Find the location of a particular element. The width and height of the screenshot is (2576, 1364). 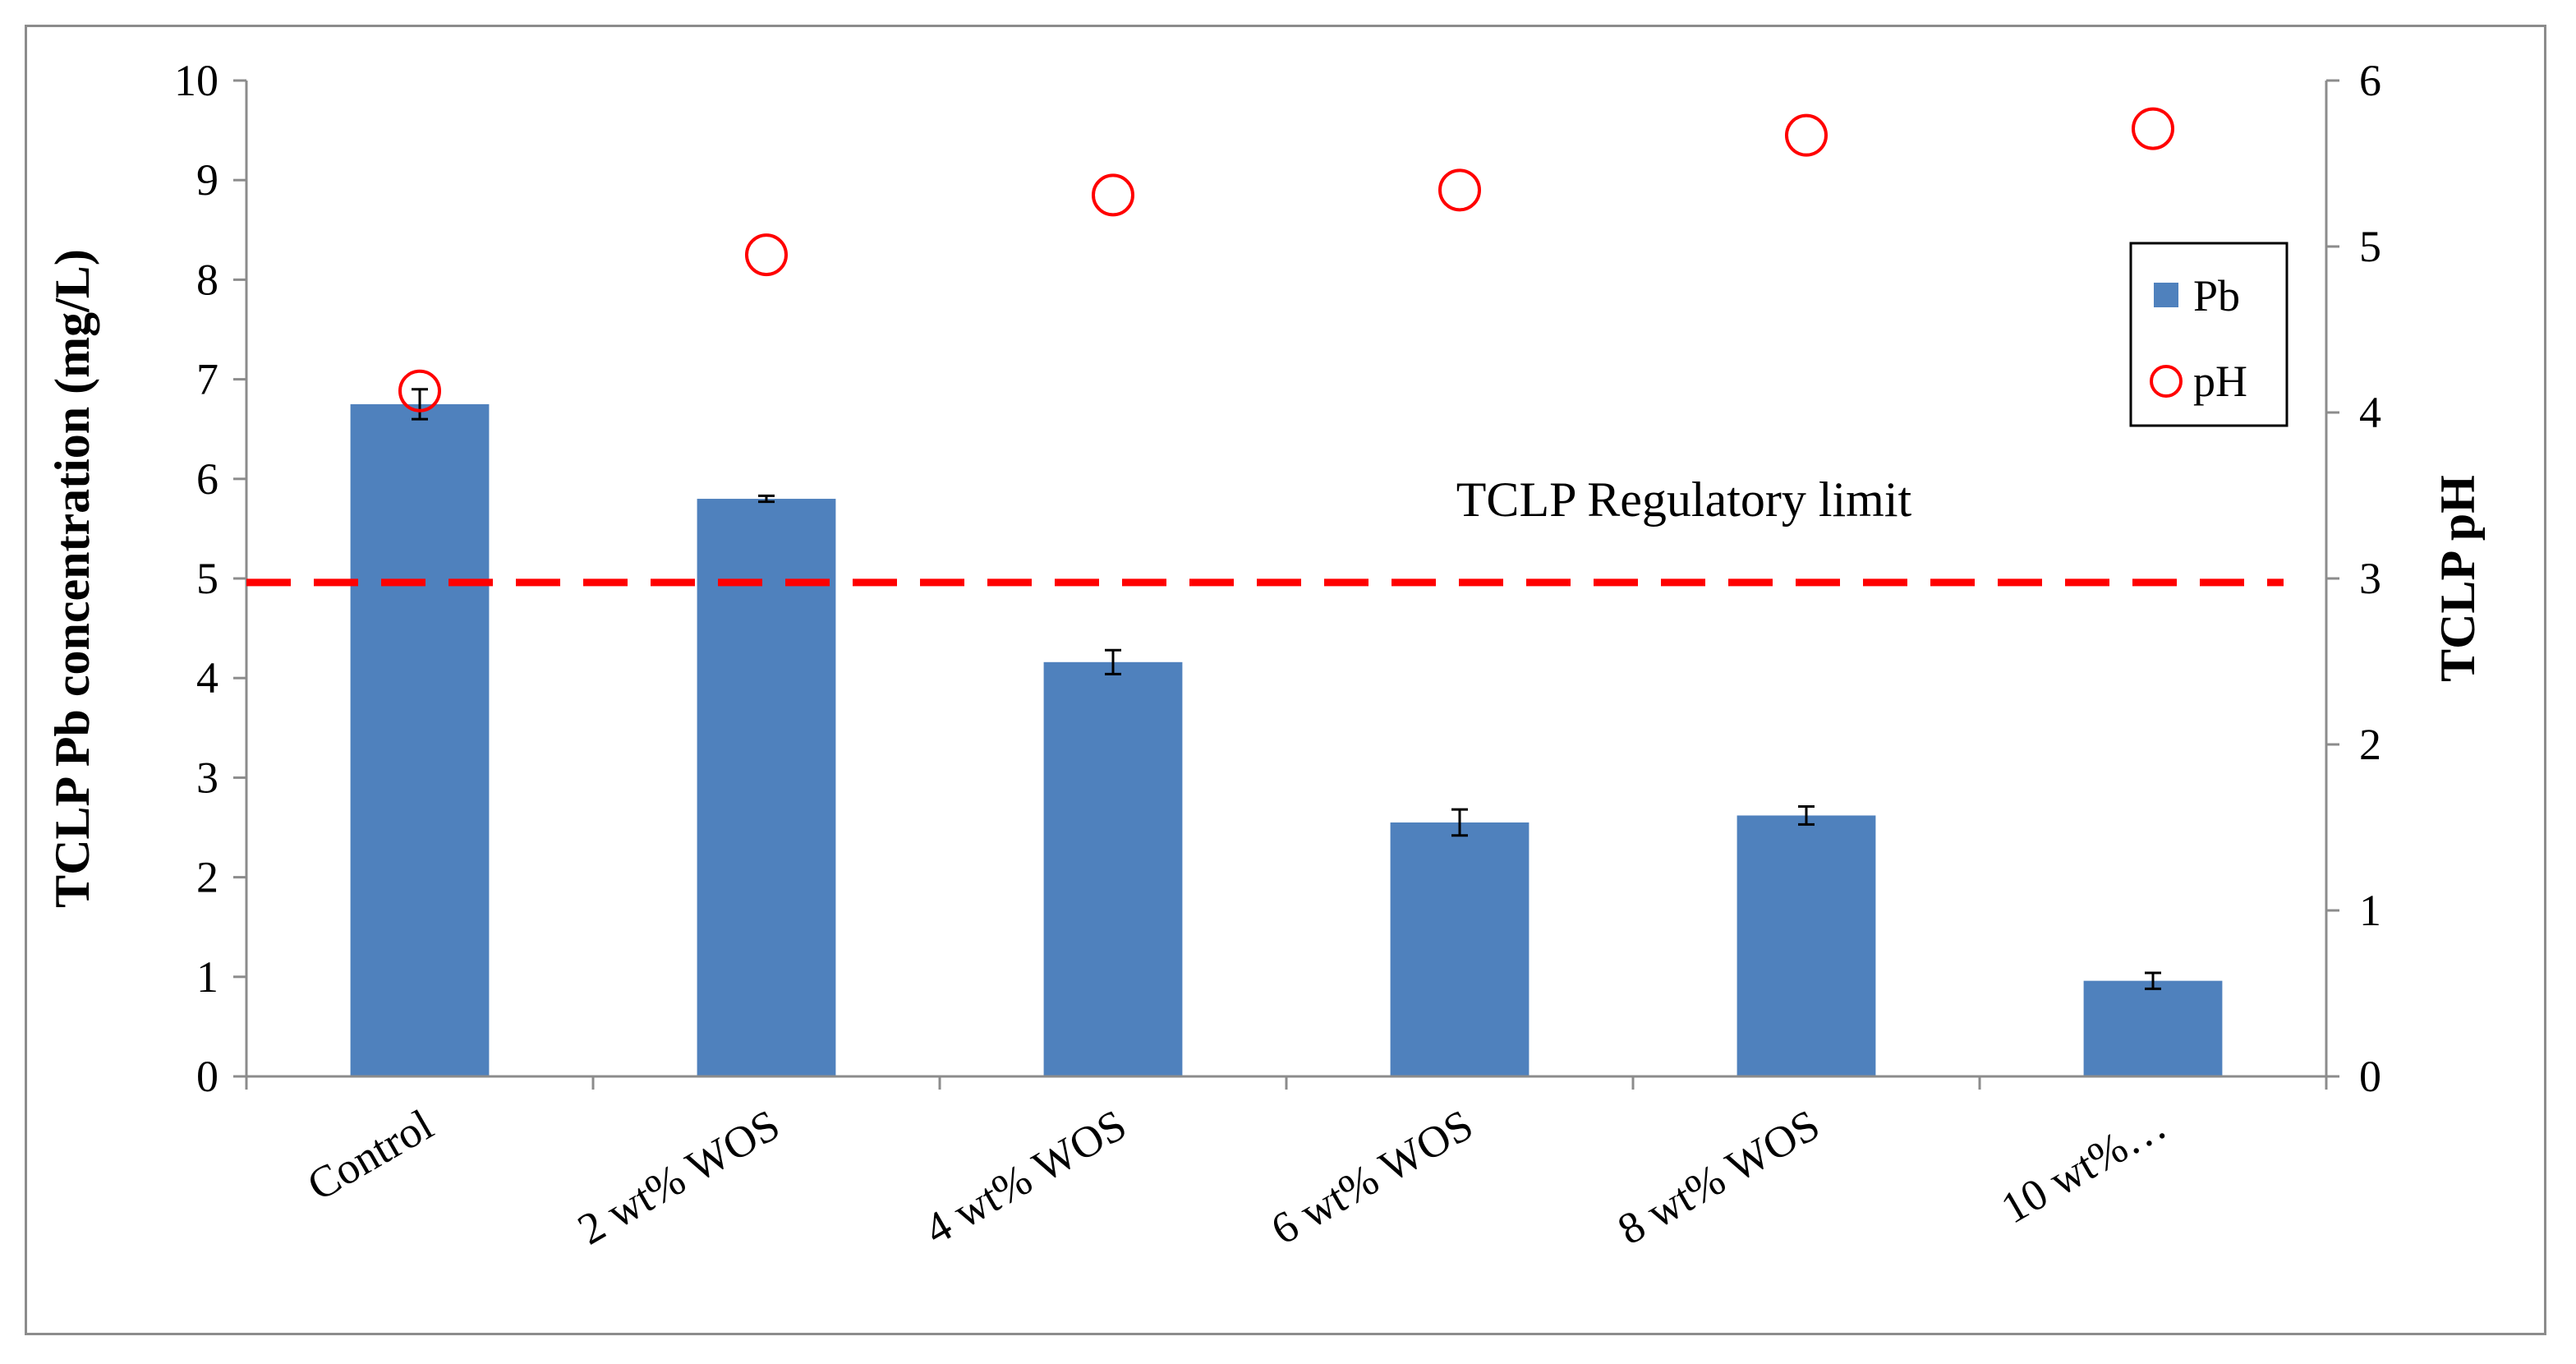

y2-tick-label: 4 is located at coordinates (2370, 412).